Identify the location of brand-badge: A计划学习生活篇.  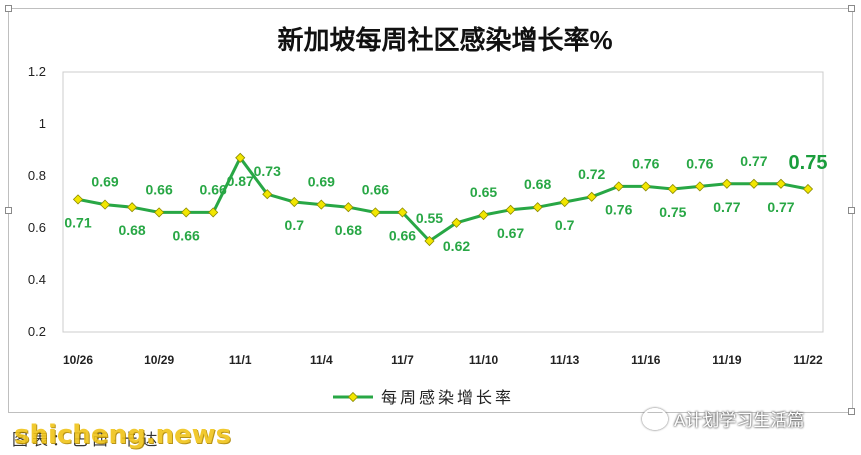
(723, 418).